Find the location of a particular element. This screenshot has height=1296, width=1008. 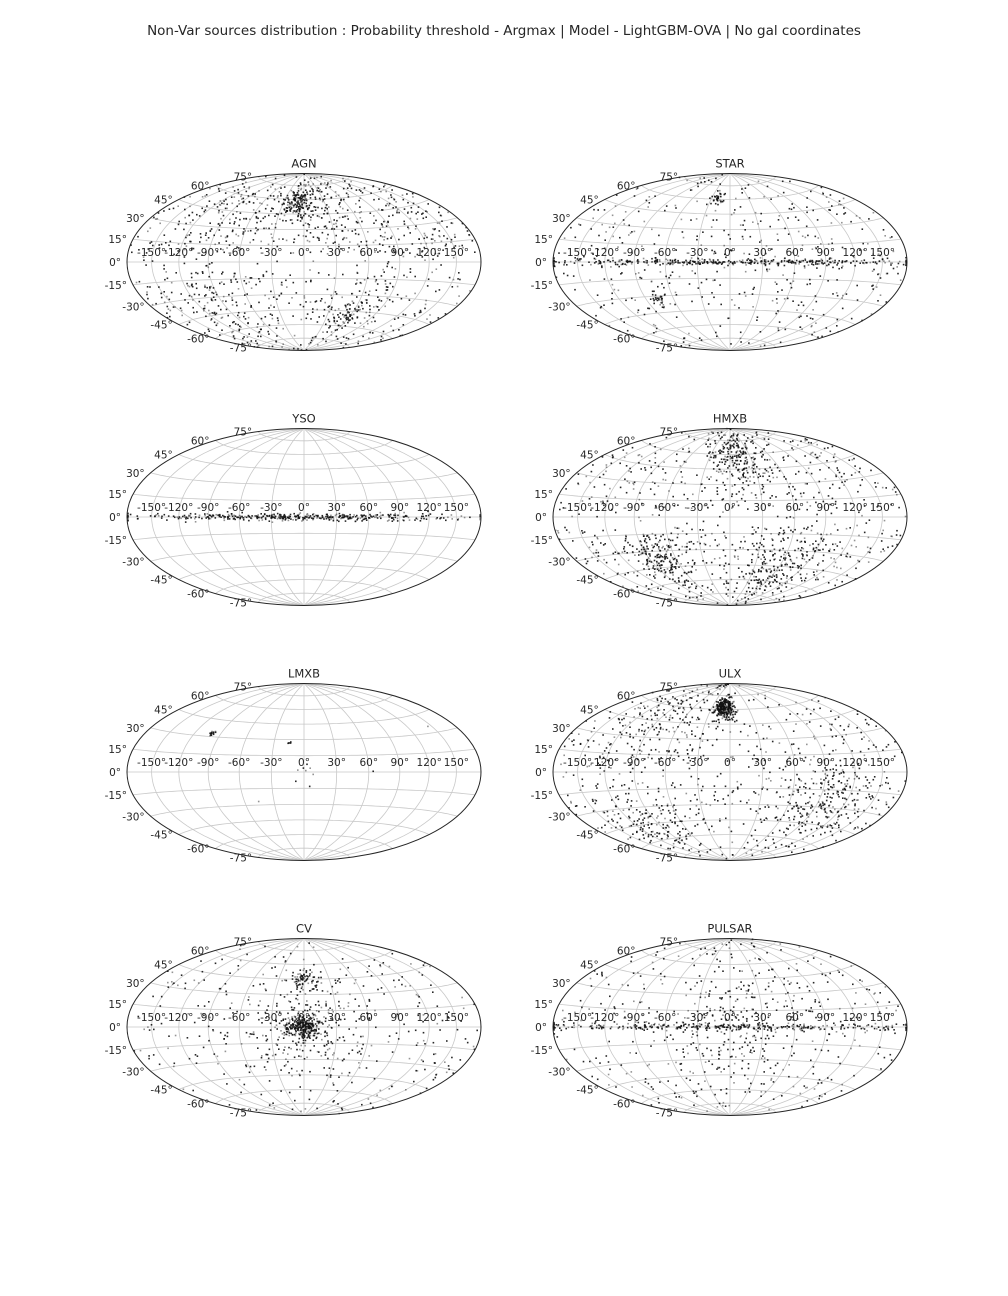

projection-frame is located at coordinates (304, 772).